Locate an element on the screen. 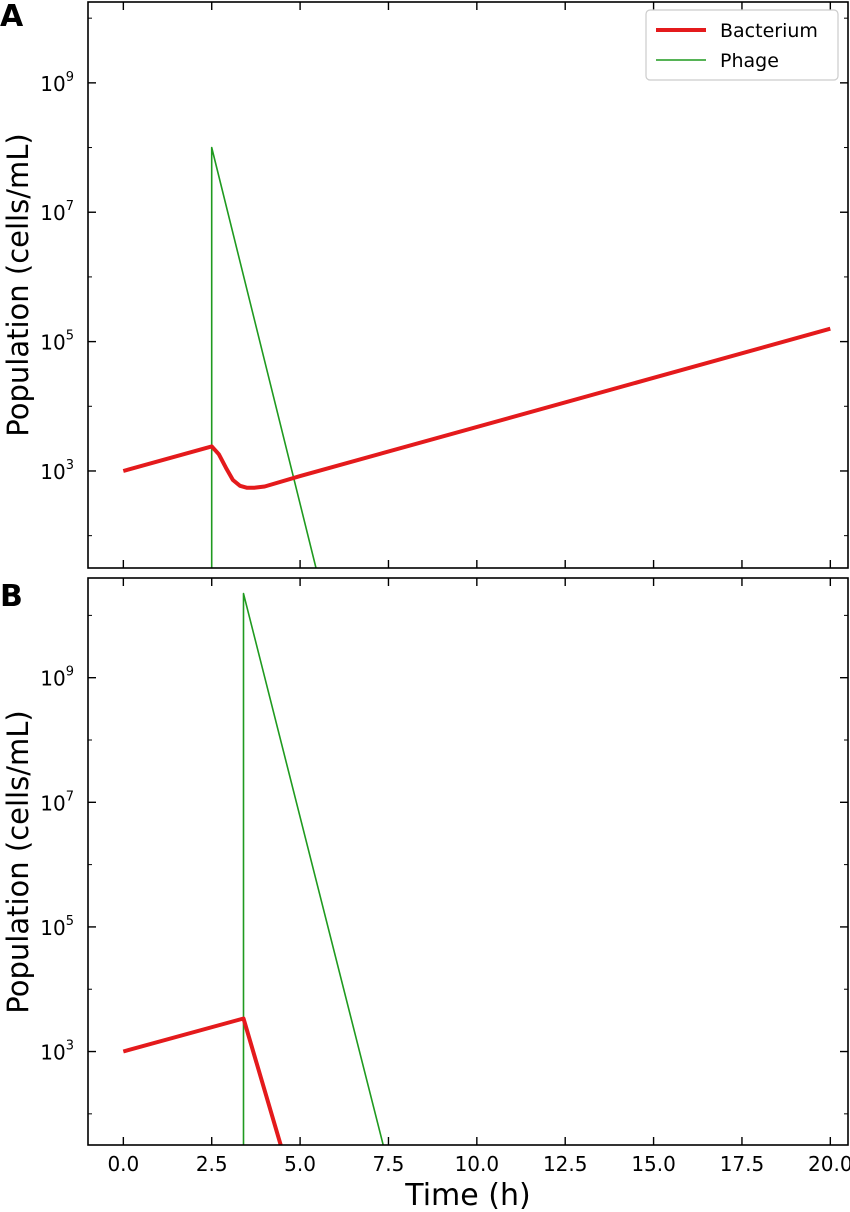  x-tick-label: 17.5 is located at coordinates (742, 1164).